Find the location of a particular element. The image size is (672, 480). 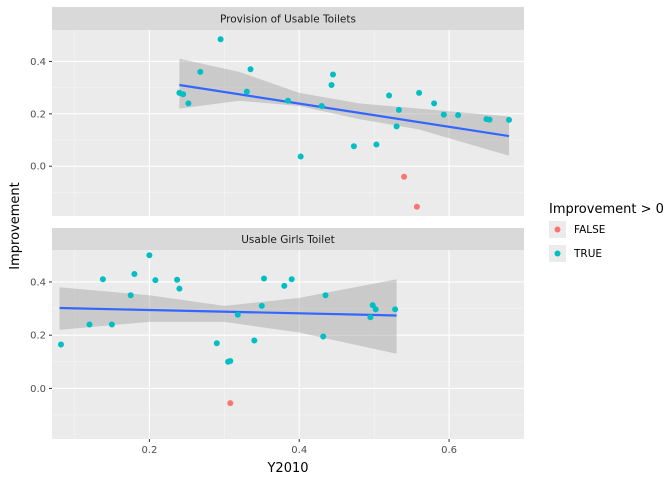

legend-title: Improvement > 0 is located at coordinates (606, 209).